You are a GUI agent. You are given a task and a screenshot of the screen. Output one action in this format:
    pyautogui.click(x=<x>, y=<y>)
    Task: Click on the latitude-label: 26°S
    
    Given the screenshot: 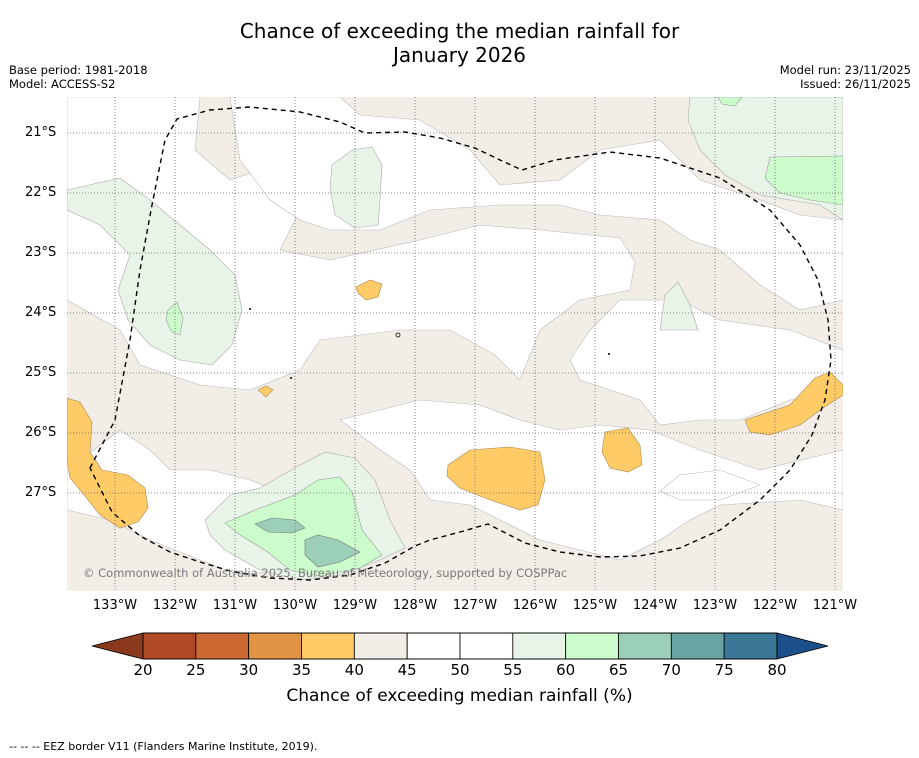 What is the action you would take?
    pyautogui.click(x=41, y=432)
    